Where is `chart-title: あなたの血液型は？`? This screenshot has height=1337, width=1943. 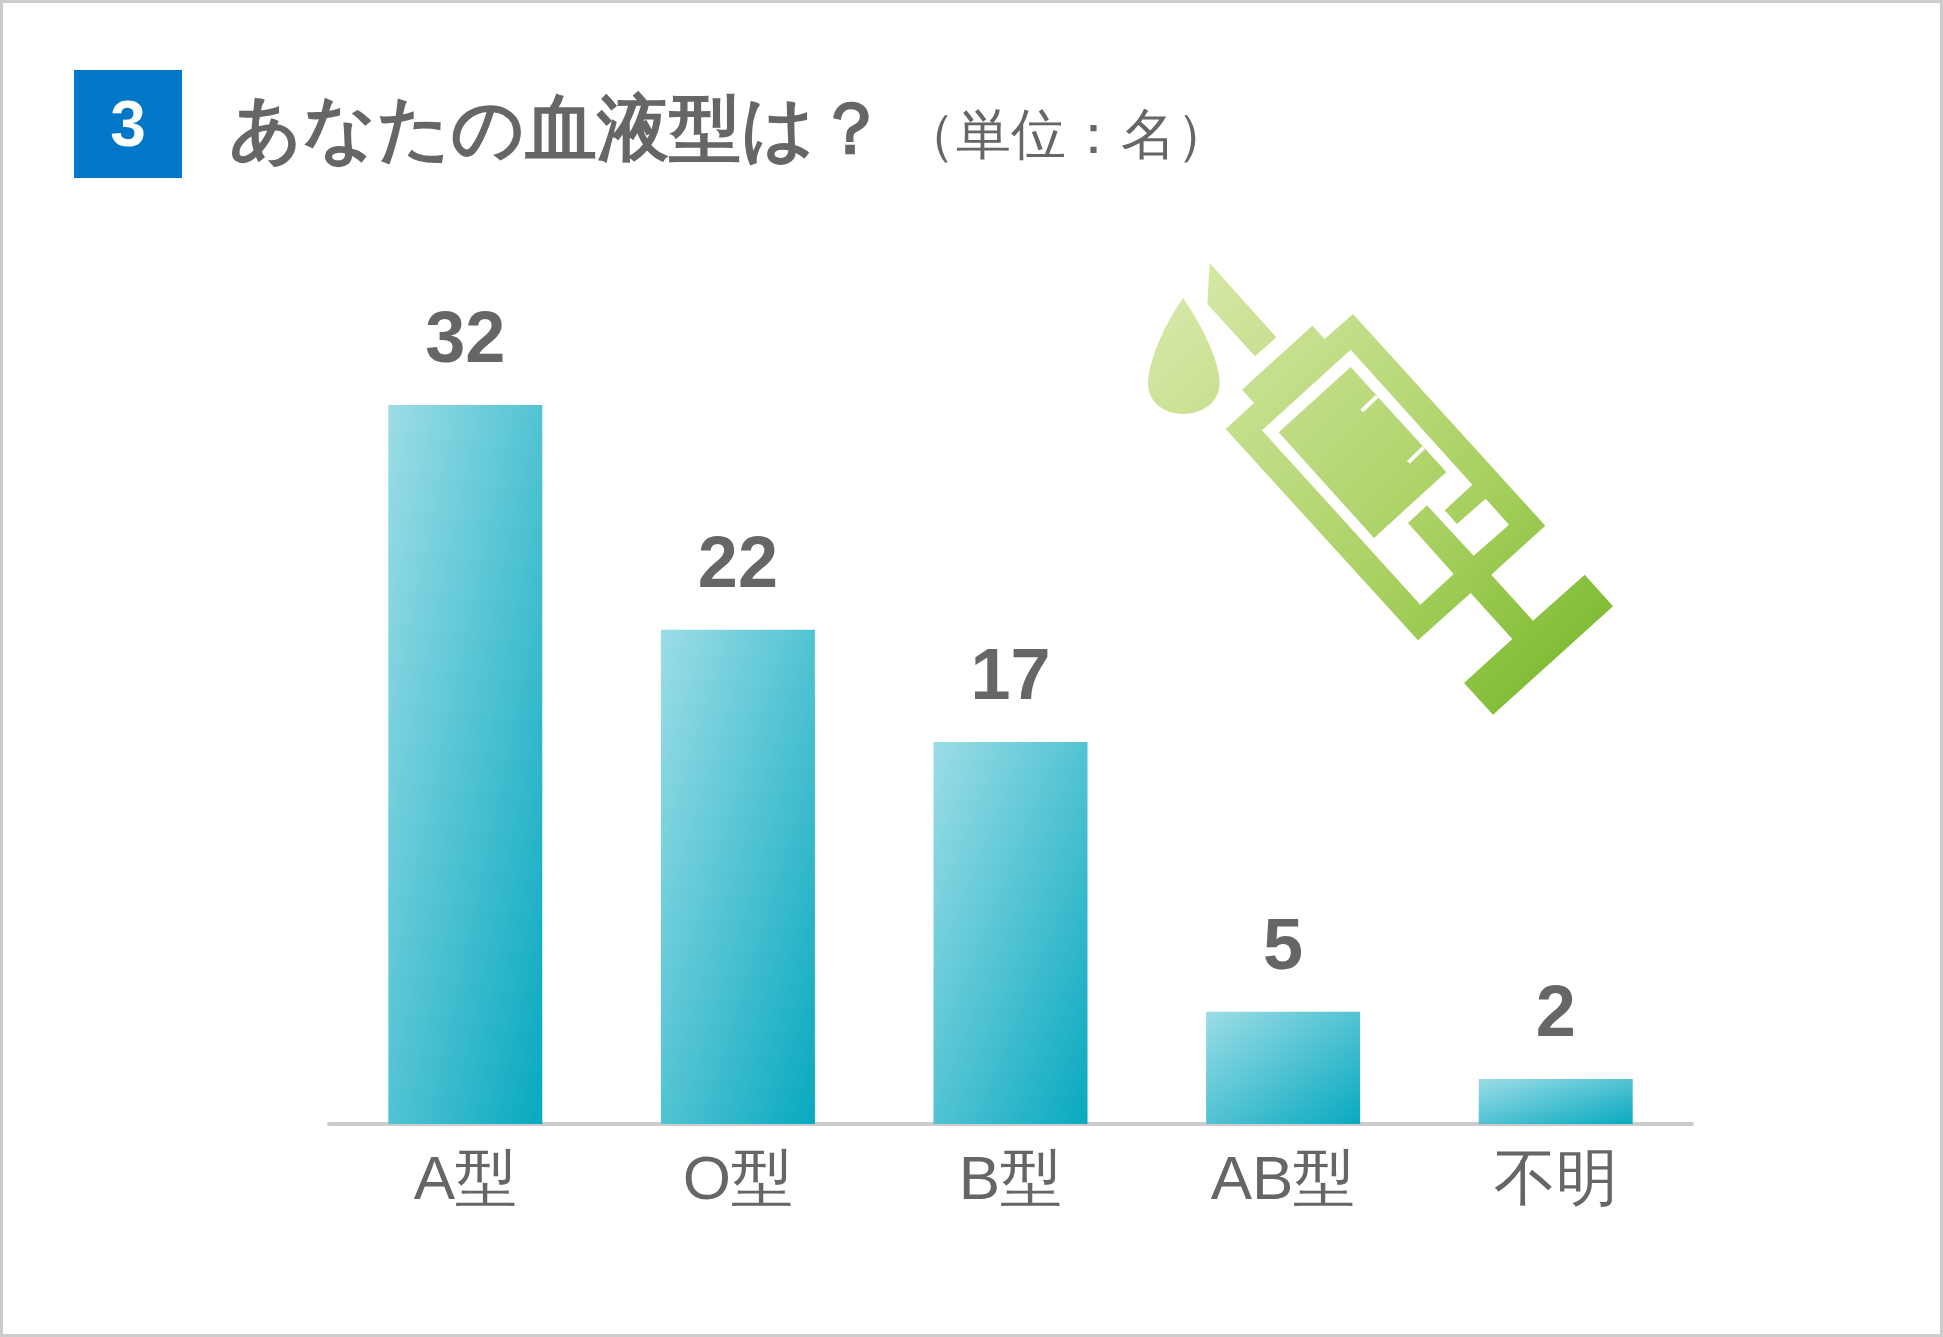
chart-title: あなたの血液型は？ is located at coordinates (558, 128).